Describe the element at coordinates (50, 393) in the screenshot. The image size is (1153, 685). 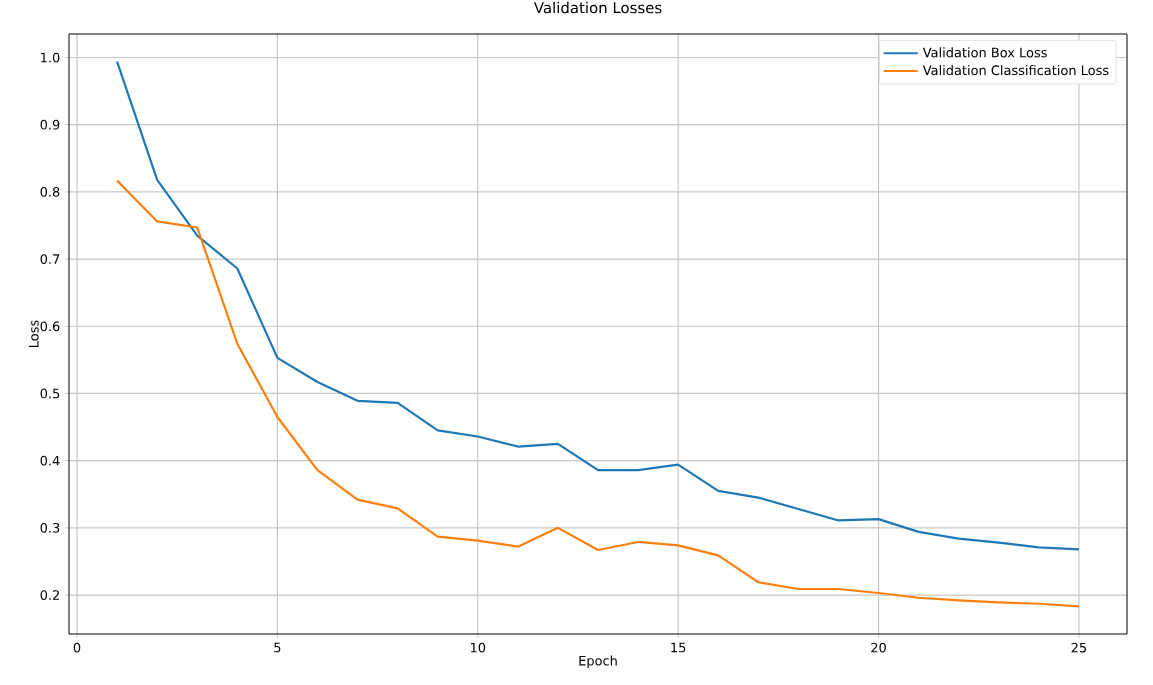
I see `y-tick-label: 0.5` at that location.